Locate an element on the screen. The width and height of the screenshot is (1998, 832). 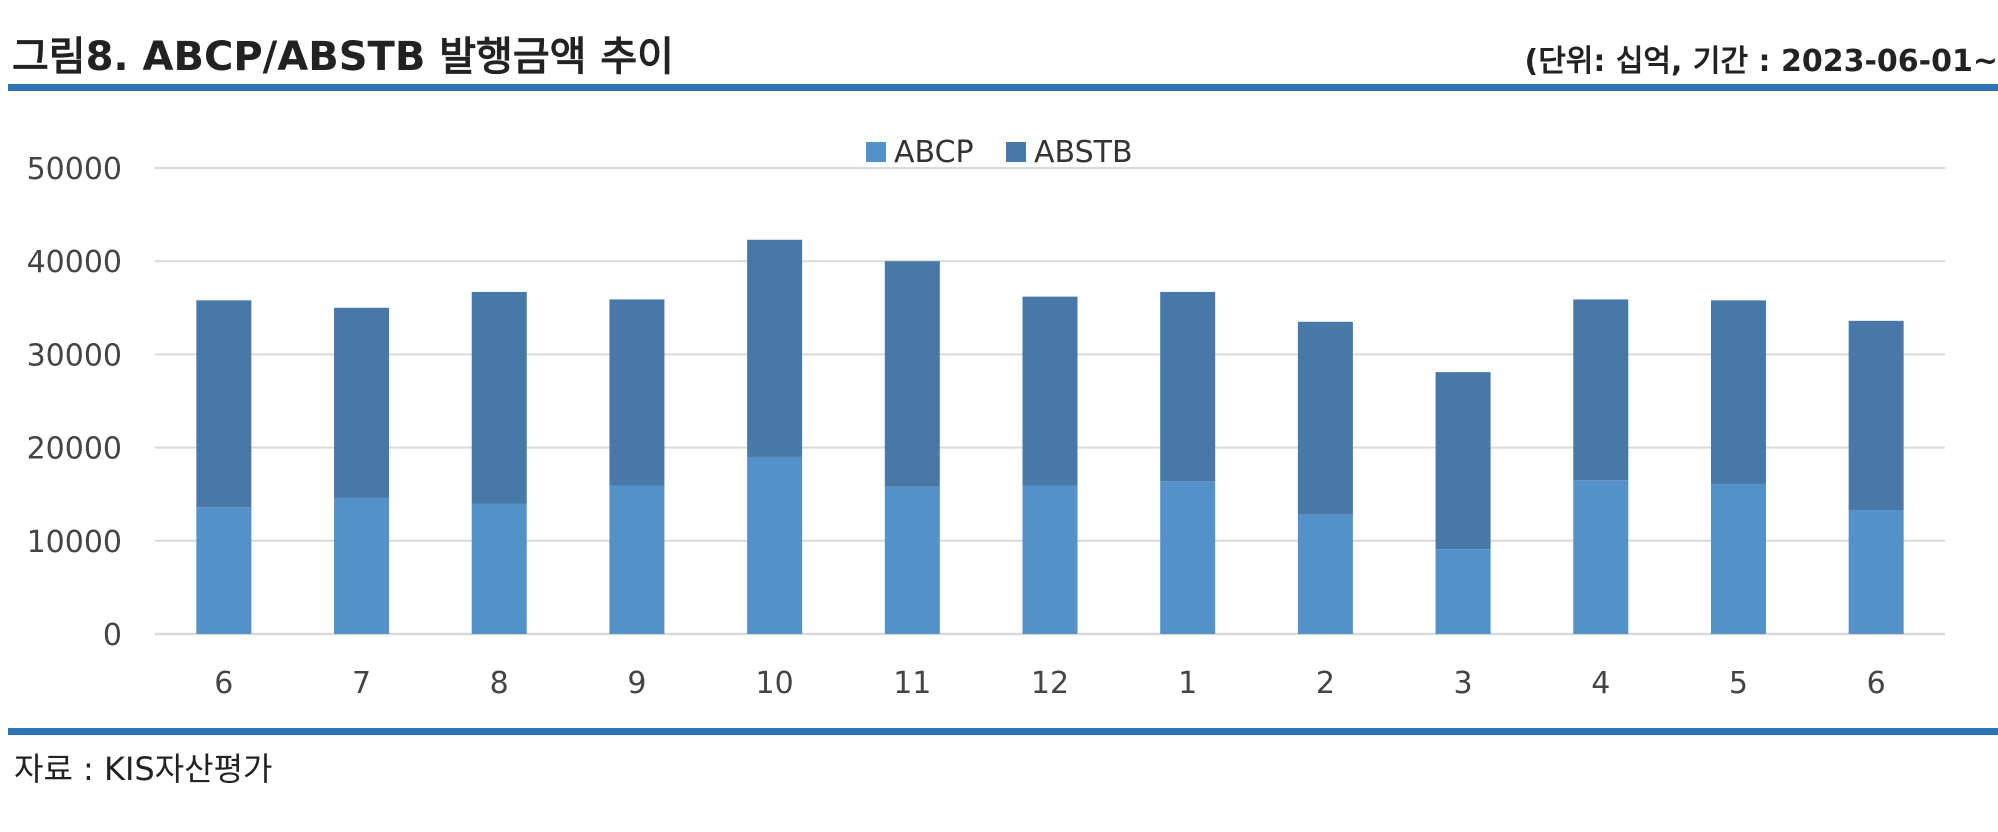
y-tick-label: 40000 is located at coordinates (74, 262).